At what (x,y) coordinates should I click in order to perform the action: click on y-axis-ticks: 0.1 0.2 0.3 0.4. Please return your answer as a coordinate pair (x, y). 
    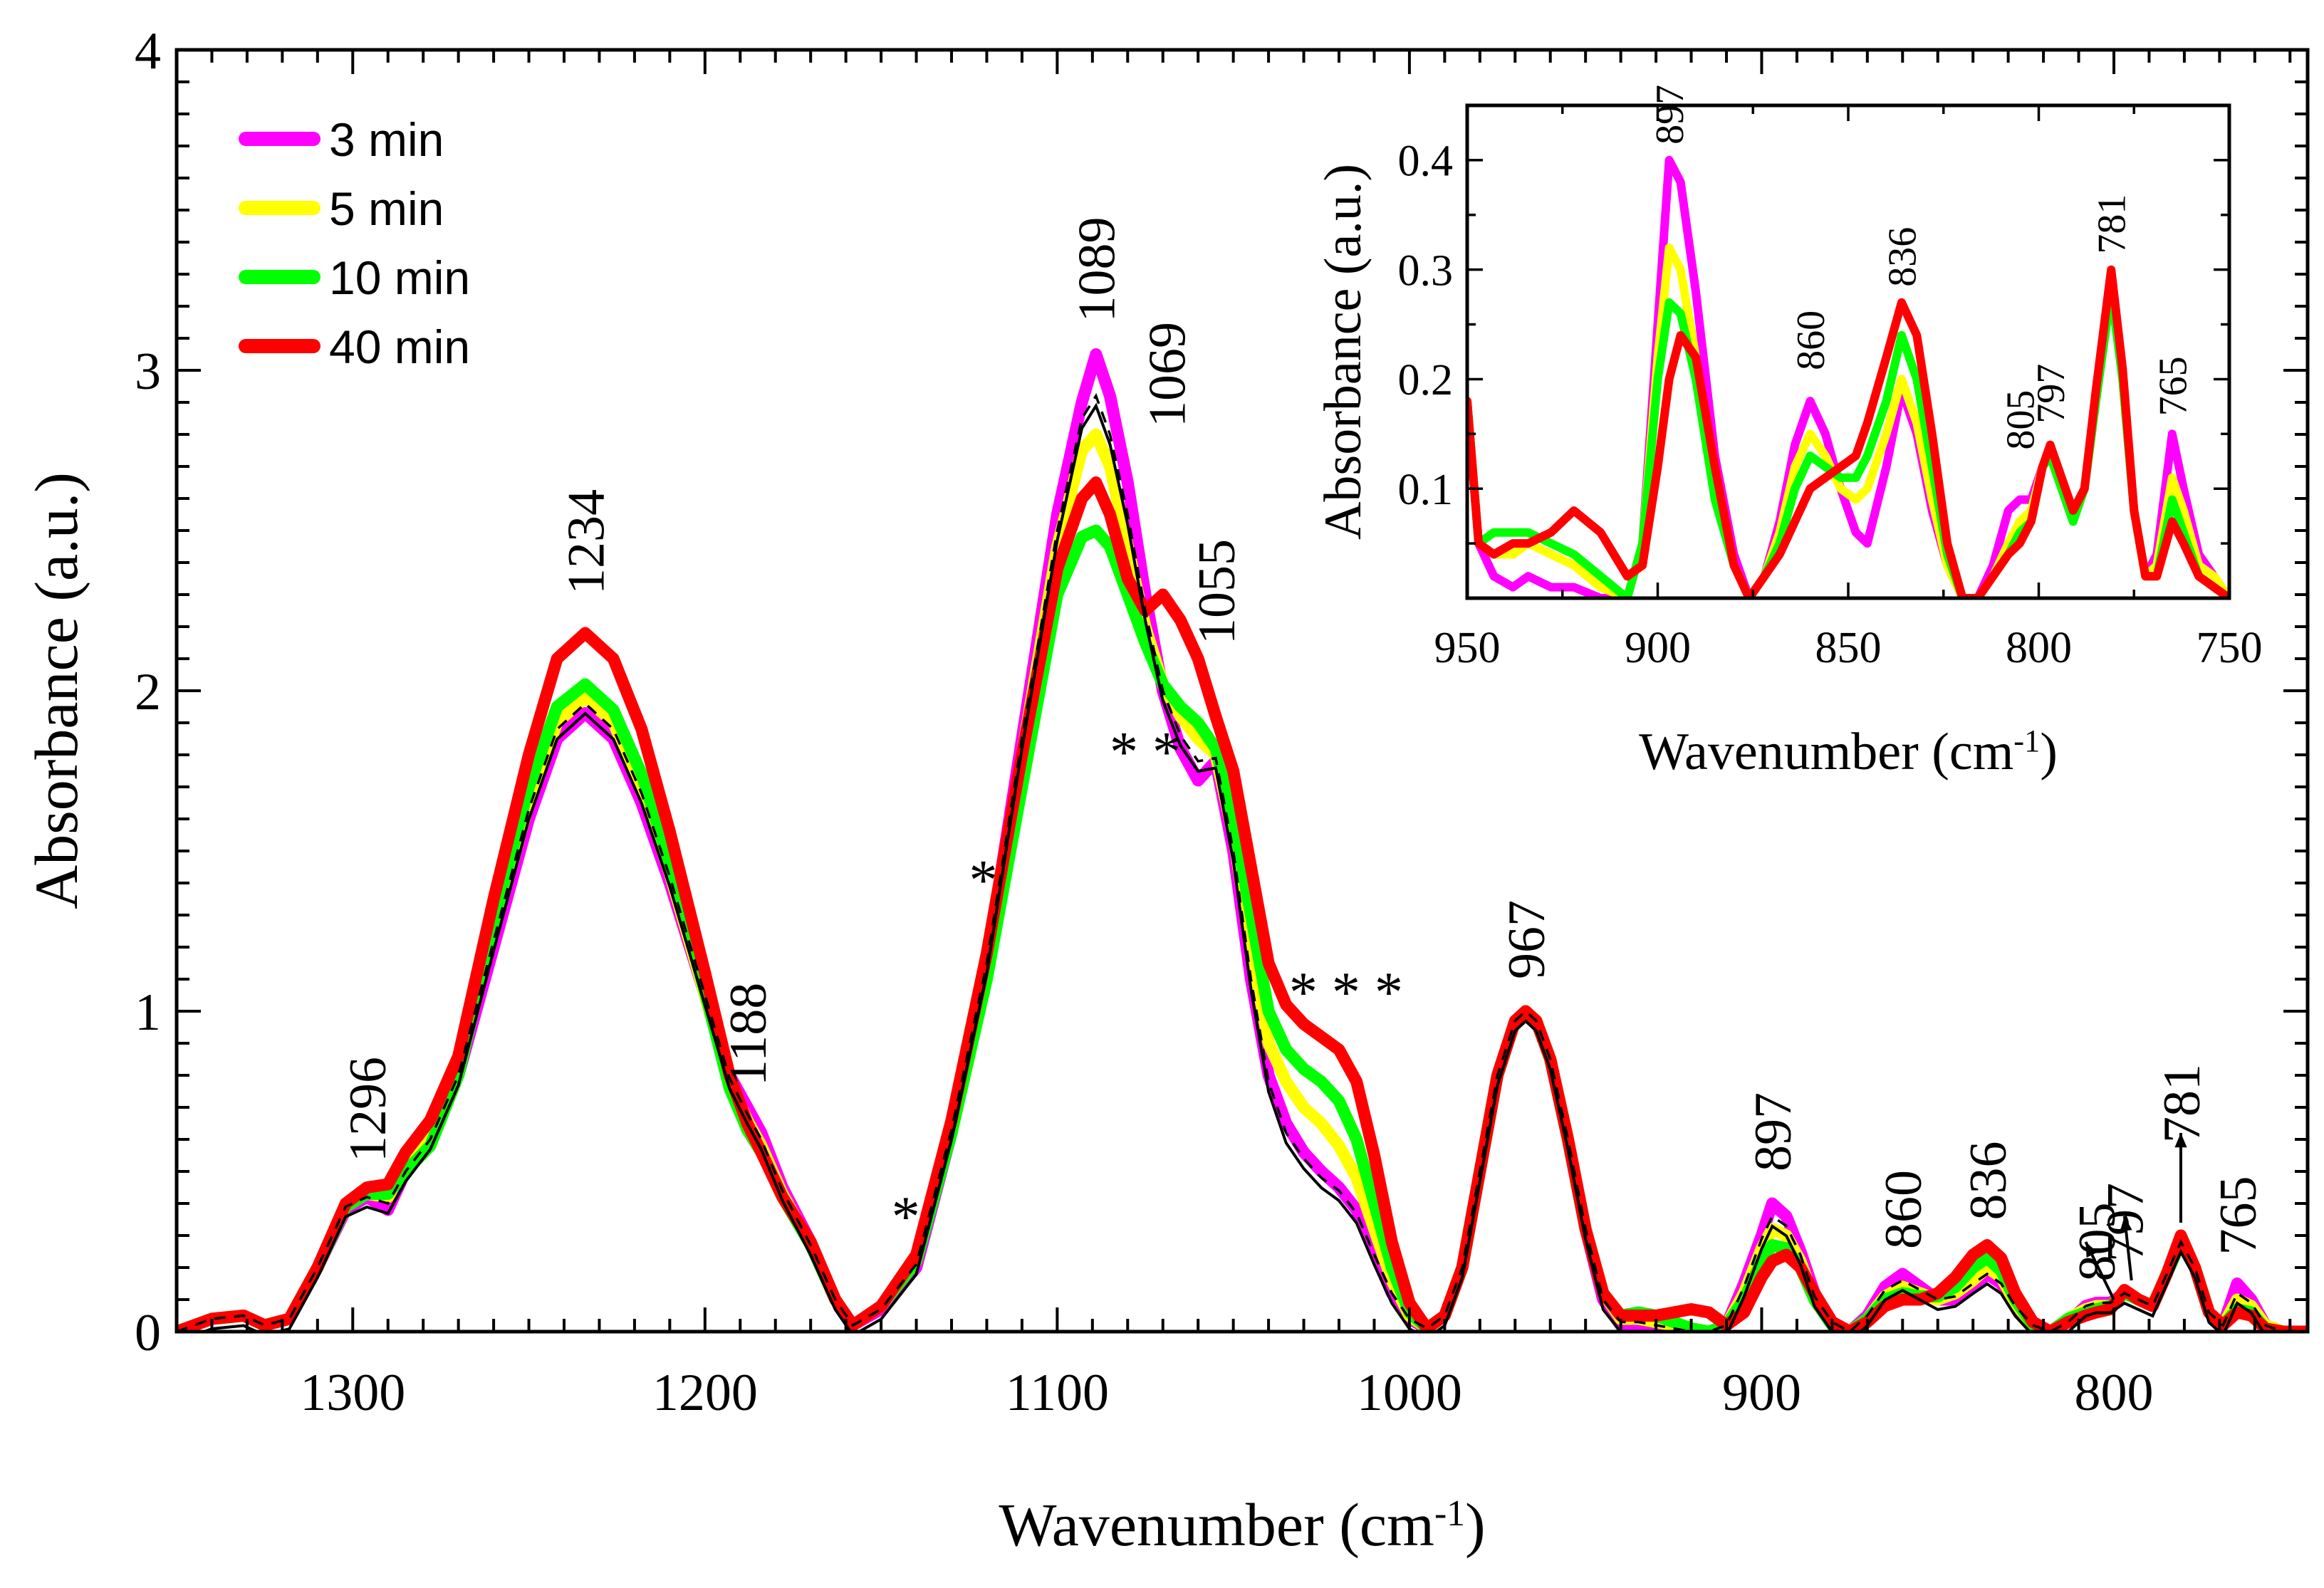
    Looking at the image, I should click on (1813, 352).